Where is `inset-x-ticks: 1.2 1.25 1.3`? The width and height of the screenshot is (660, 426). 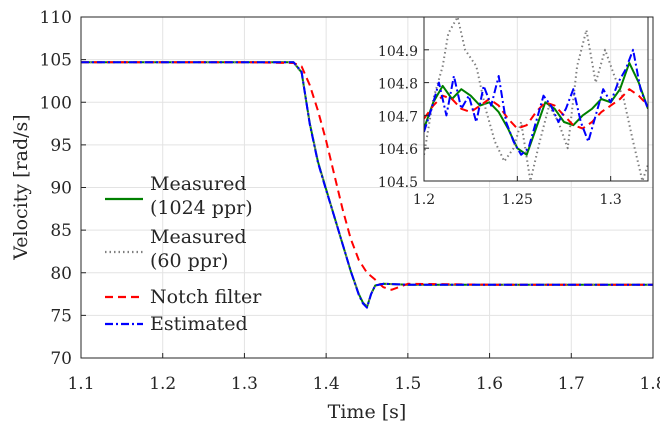 inset-x-ticks: 1.2 1.25 1.3 is located at coordinates (517, 192).